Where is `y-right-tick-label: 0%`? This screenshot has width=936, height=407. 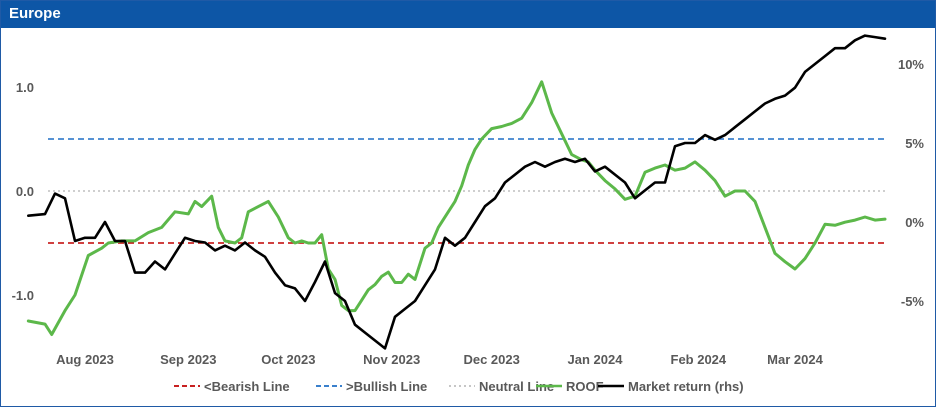 y-right-tick-label: 0% is located at coordinates (914, 222).